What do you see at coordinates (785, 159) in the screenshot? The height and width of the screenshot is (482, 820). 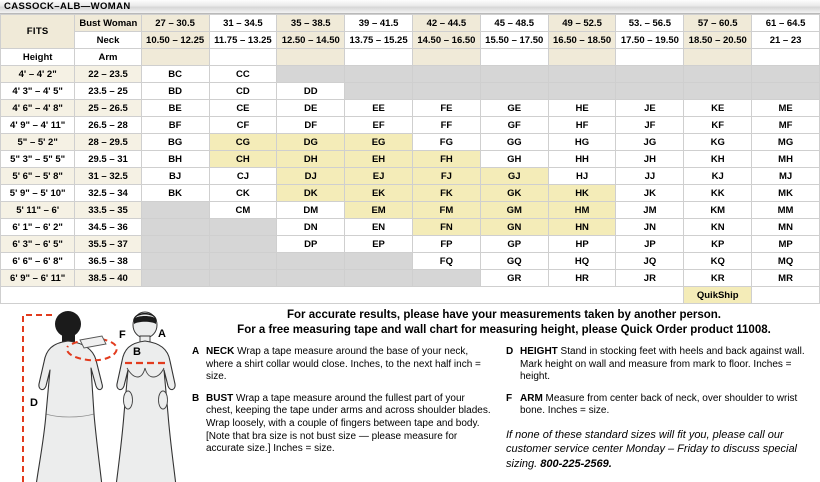 I see `size-cell: MH` at bounding box center [785, 159].